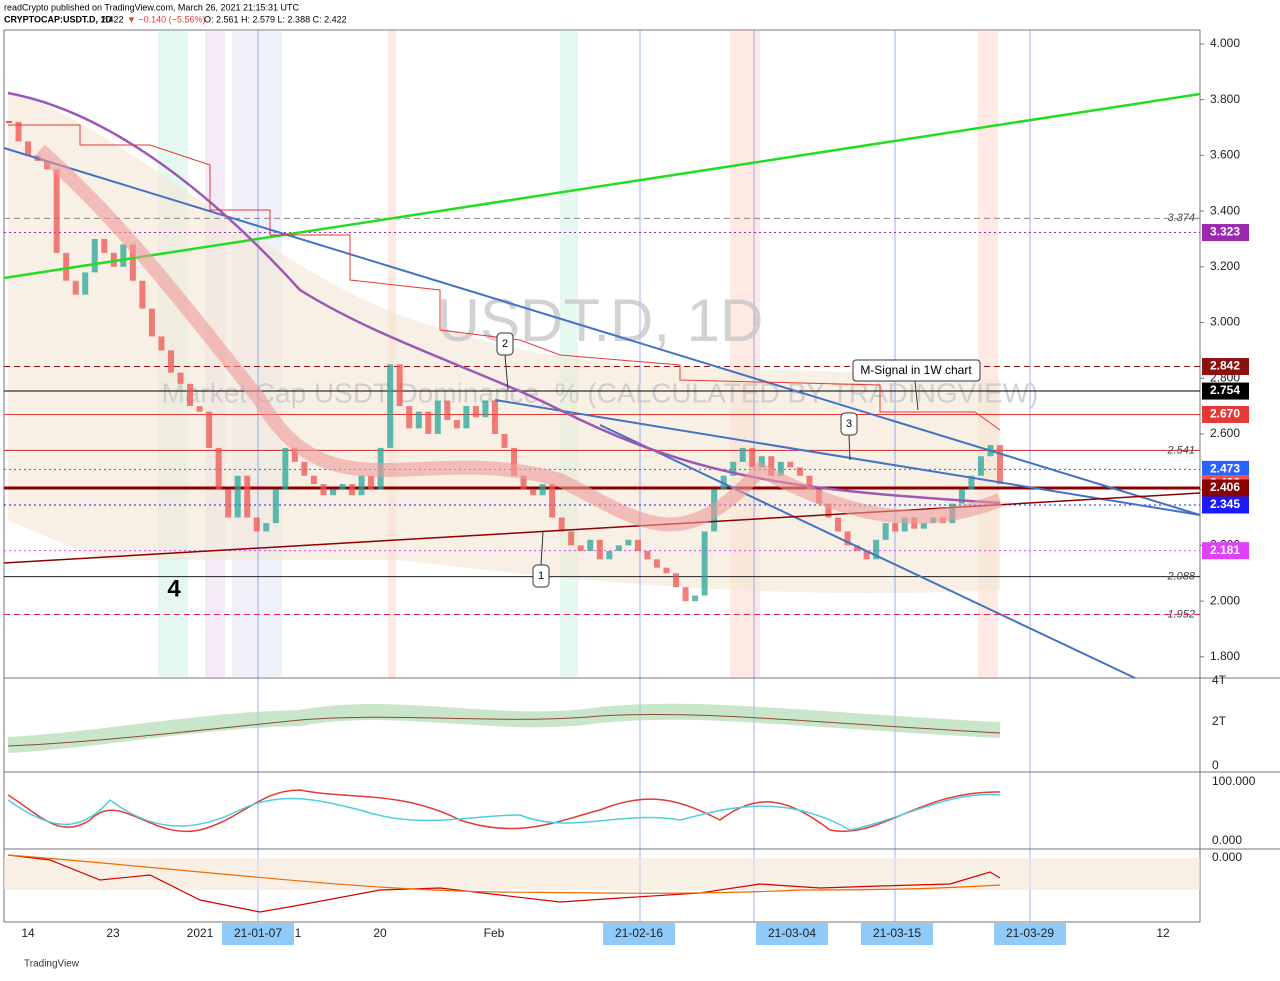 This screenshot has height=981, width=1280. I want to click on x-tick-label: 2021, so click(200, 933).